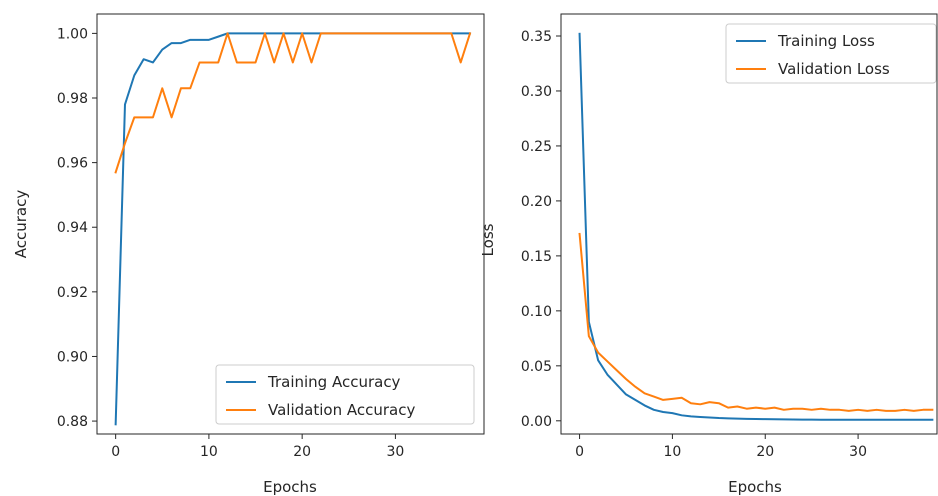 The image size is (938, 496). Describe the element at coordinates (488, 239) in the screenshot. I see `loss-y-axis-label: Loss` at that location.